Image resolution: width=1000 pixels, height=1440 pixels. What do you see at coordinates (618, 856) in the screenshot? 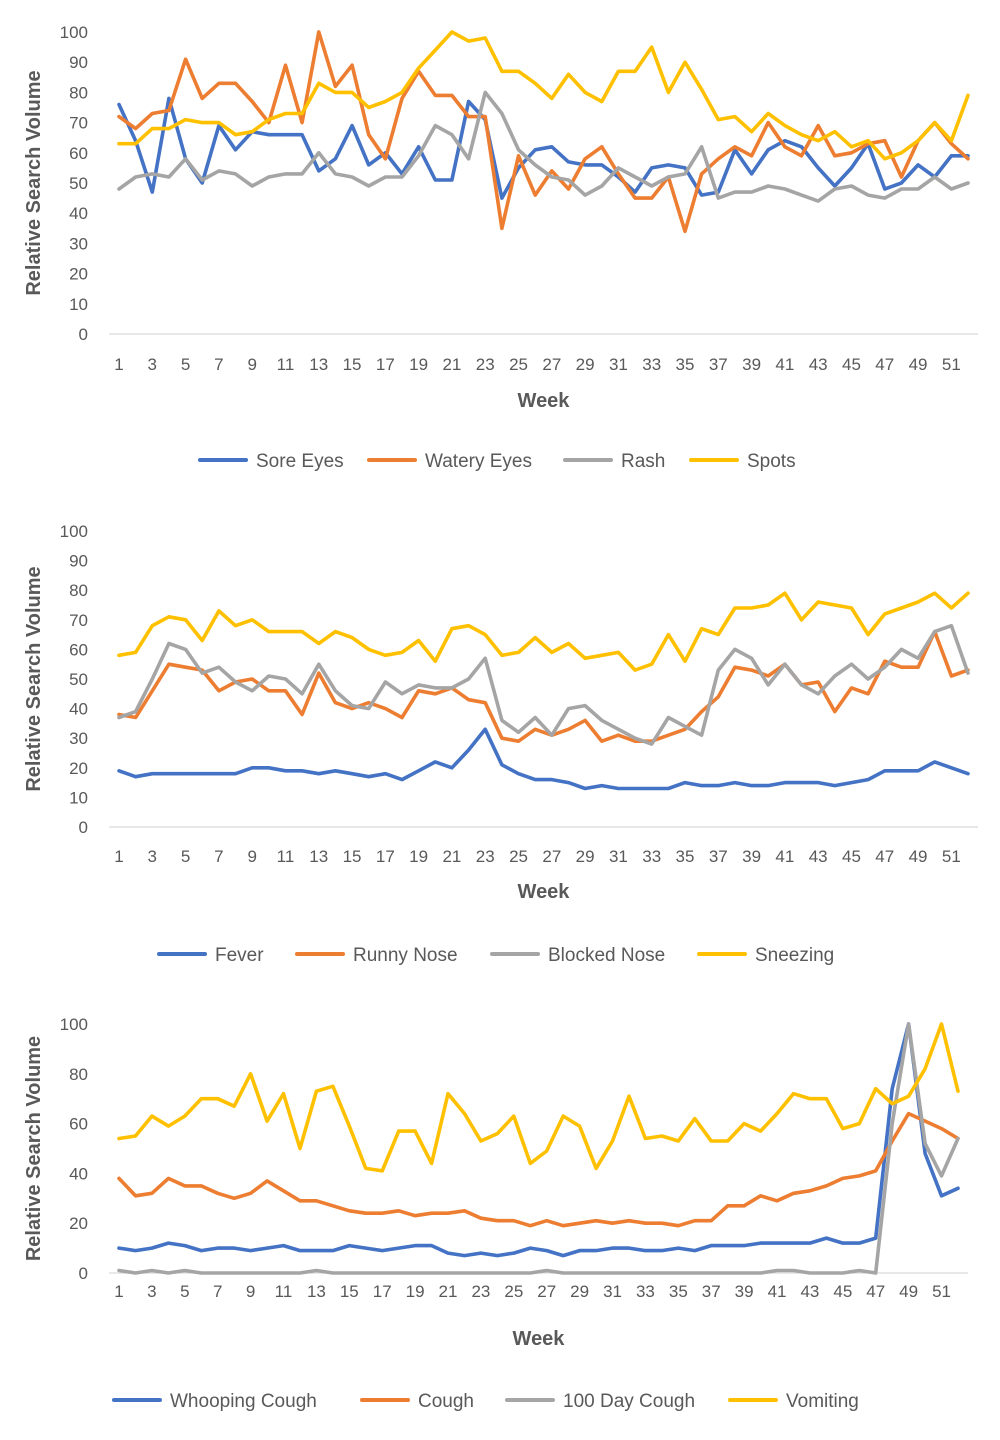
I see `x-tick-label: 31` at bounding box center [618, 856].